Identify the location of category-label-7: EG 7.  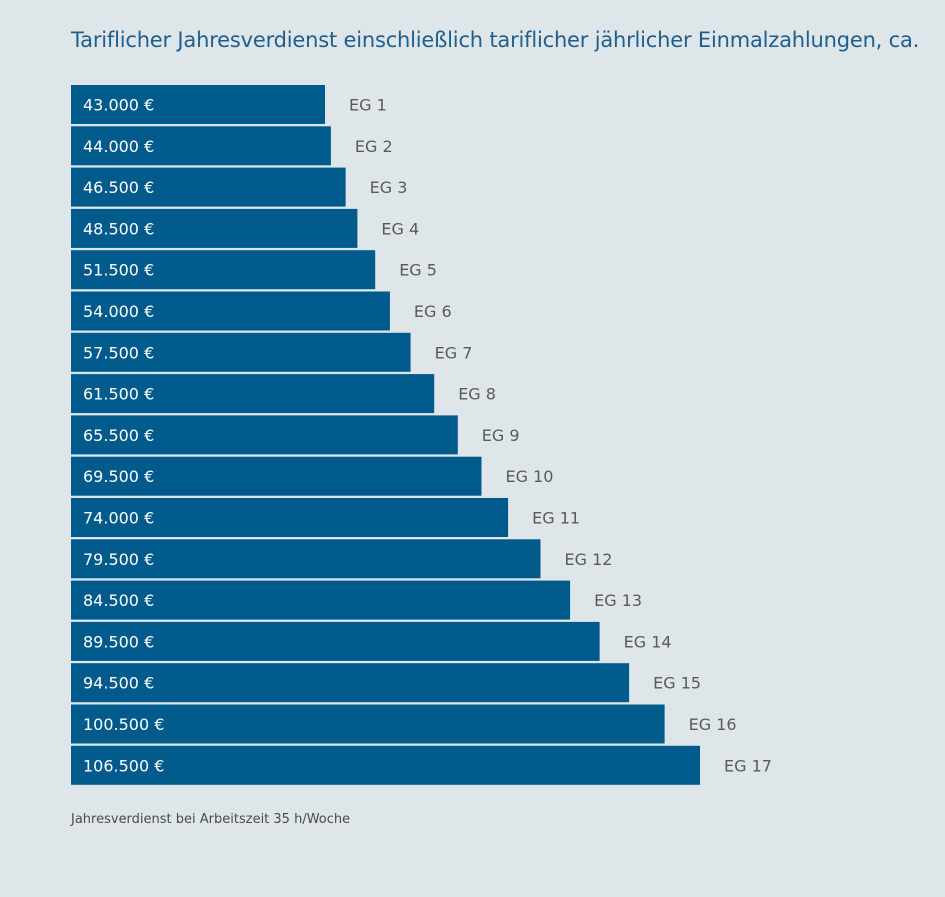
(454, 352).